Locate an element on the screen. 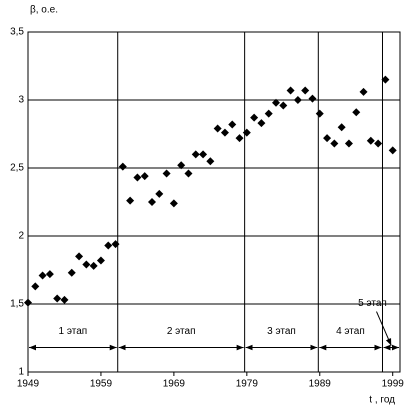  stage-label: 5 этап is located at coordinates (372, 303).